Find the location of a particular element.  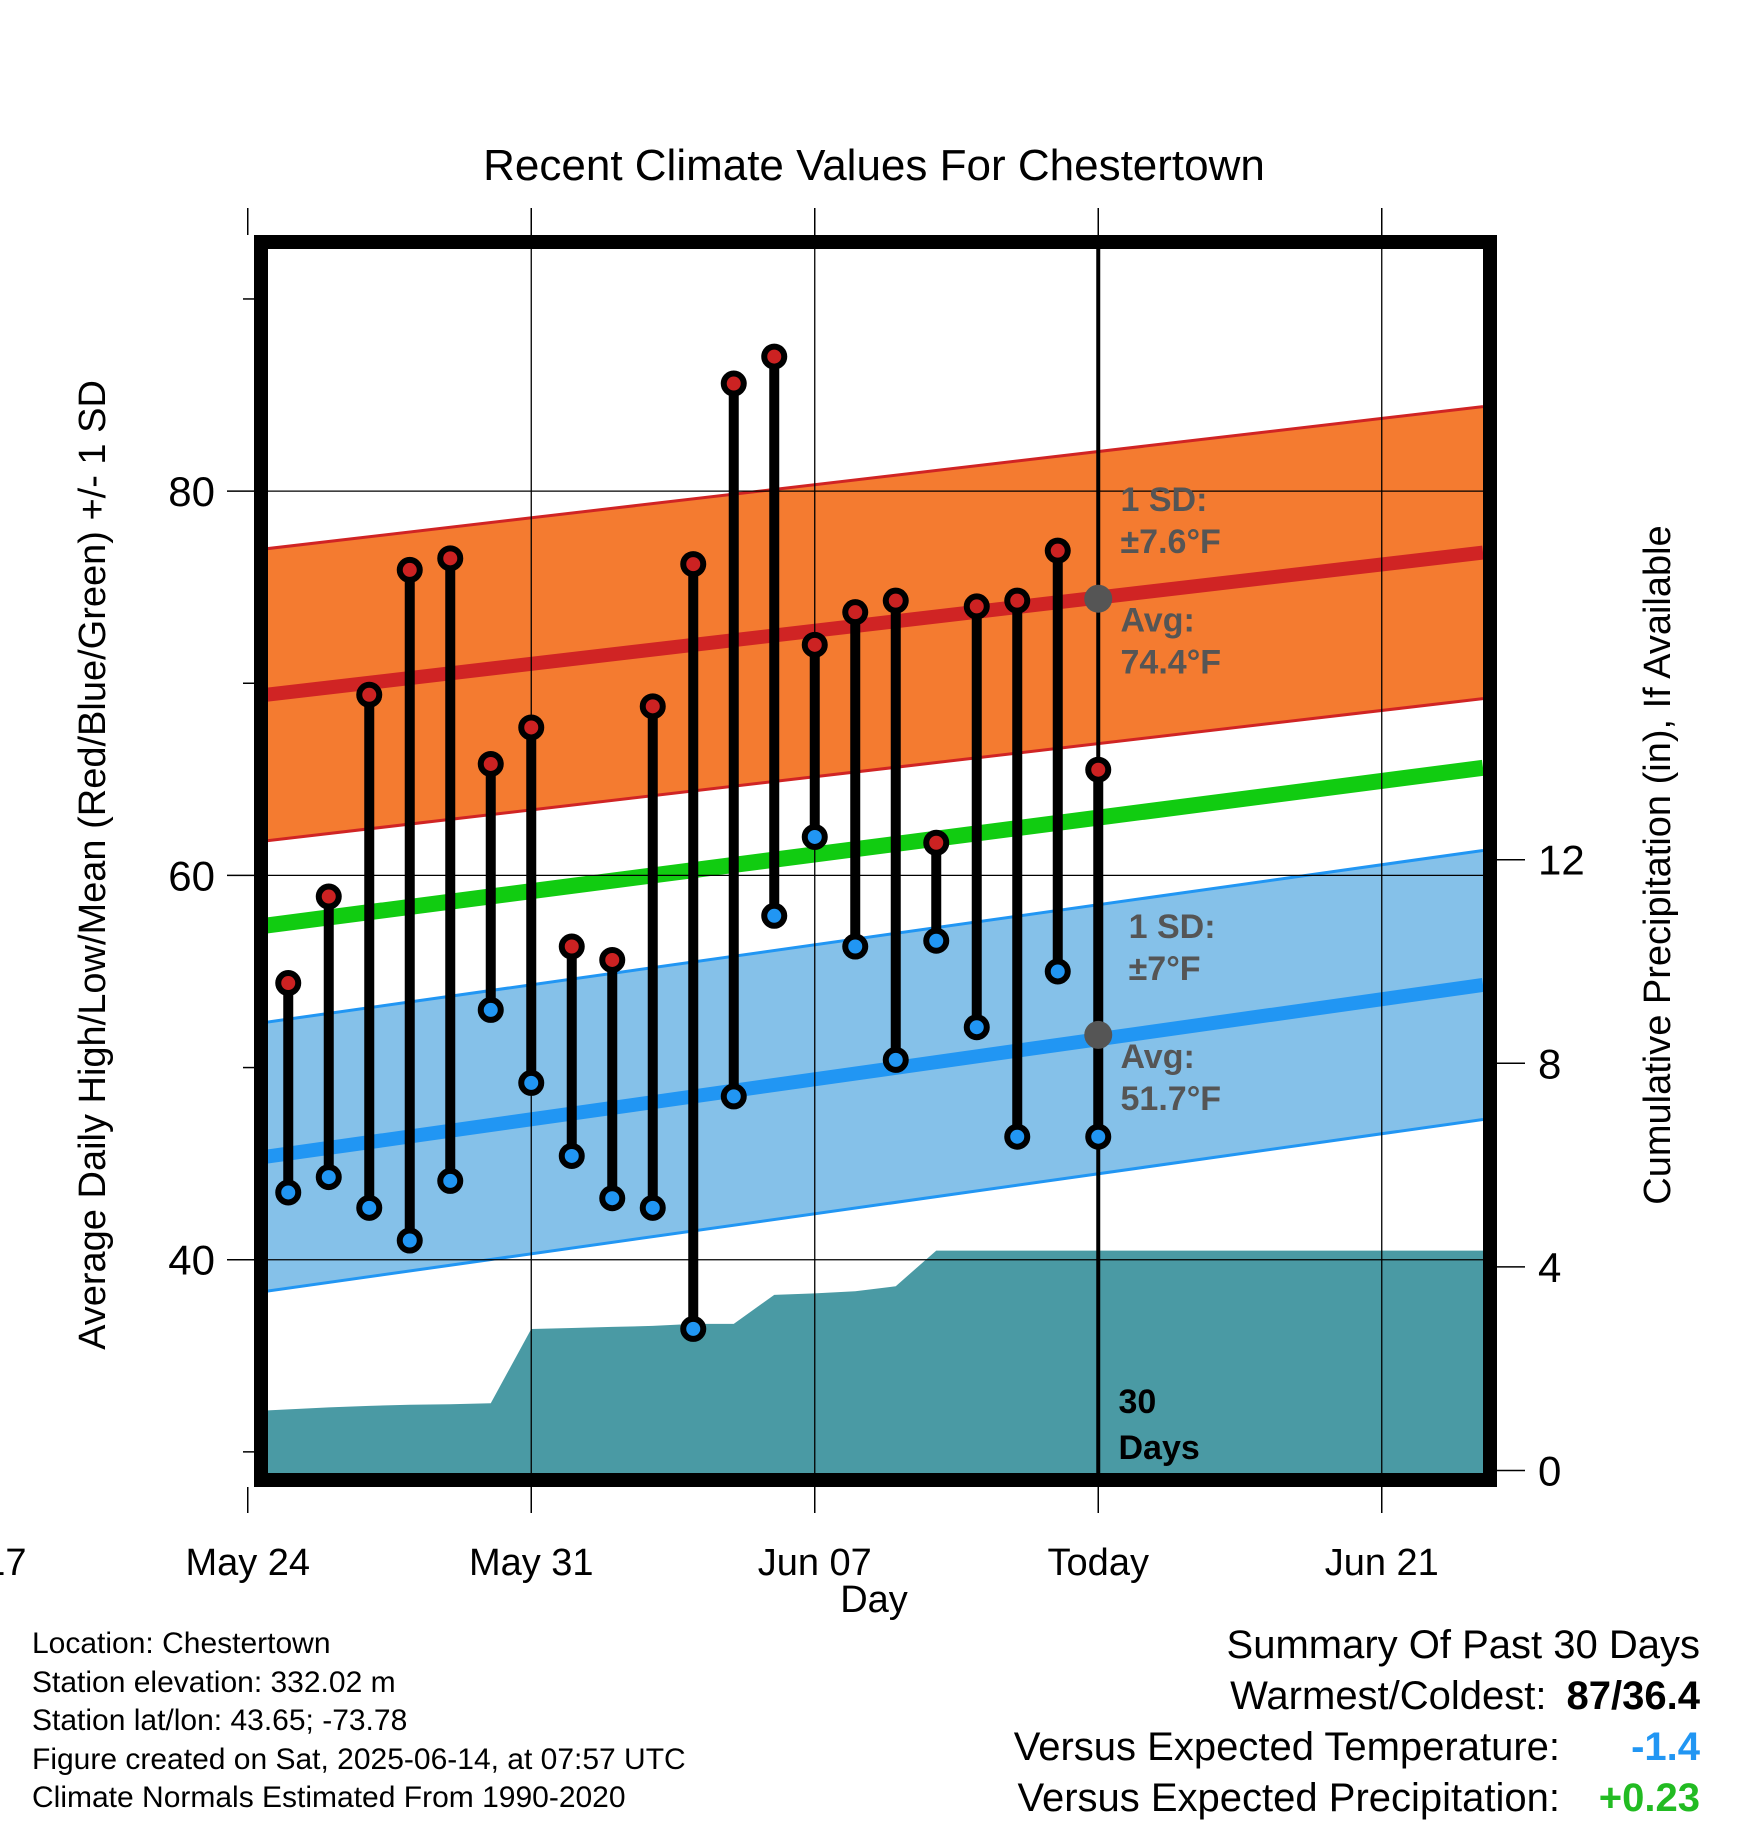

low-sd-annotation-line: 1 SD: is located at coordinates (1172, 927).